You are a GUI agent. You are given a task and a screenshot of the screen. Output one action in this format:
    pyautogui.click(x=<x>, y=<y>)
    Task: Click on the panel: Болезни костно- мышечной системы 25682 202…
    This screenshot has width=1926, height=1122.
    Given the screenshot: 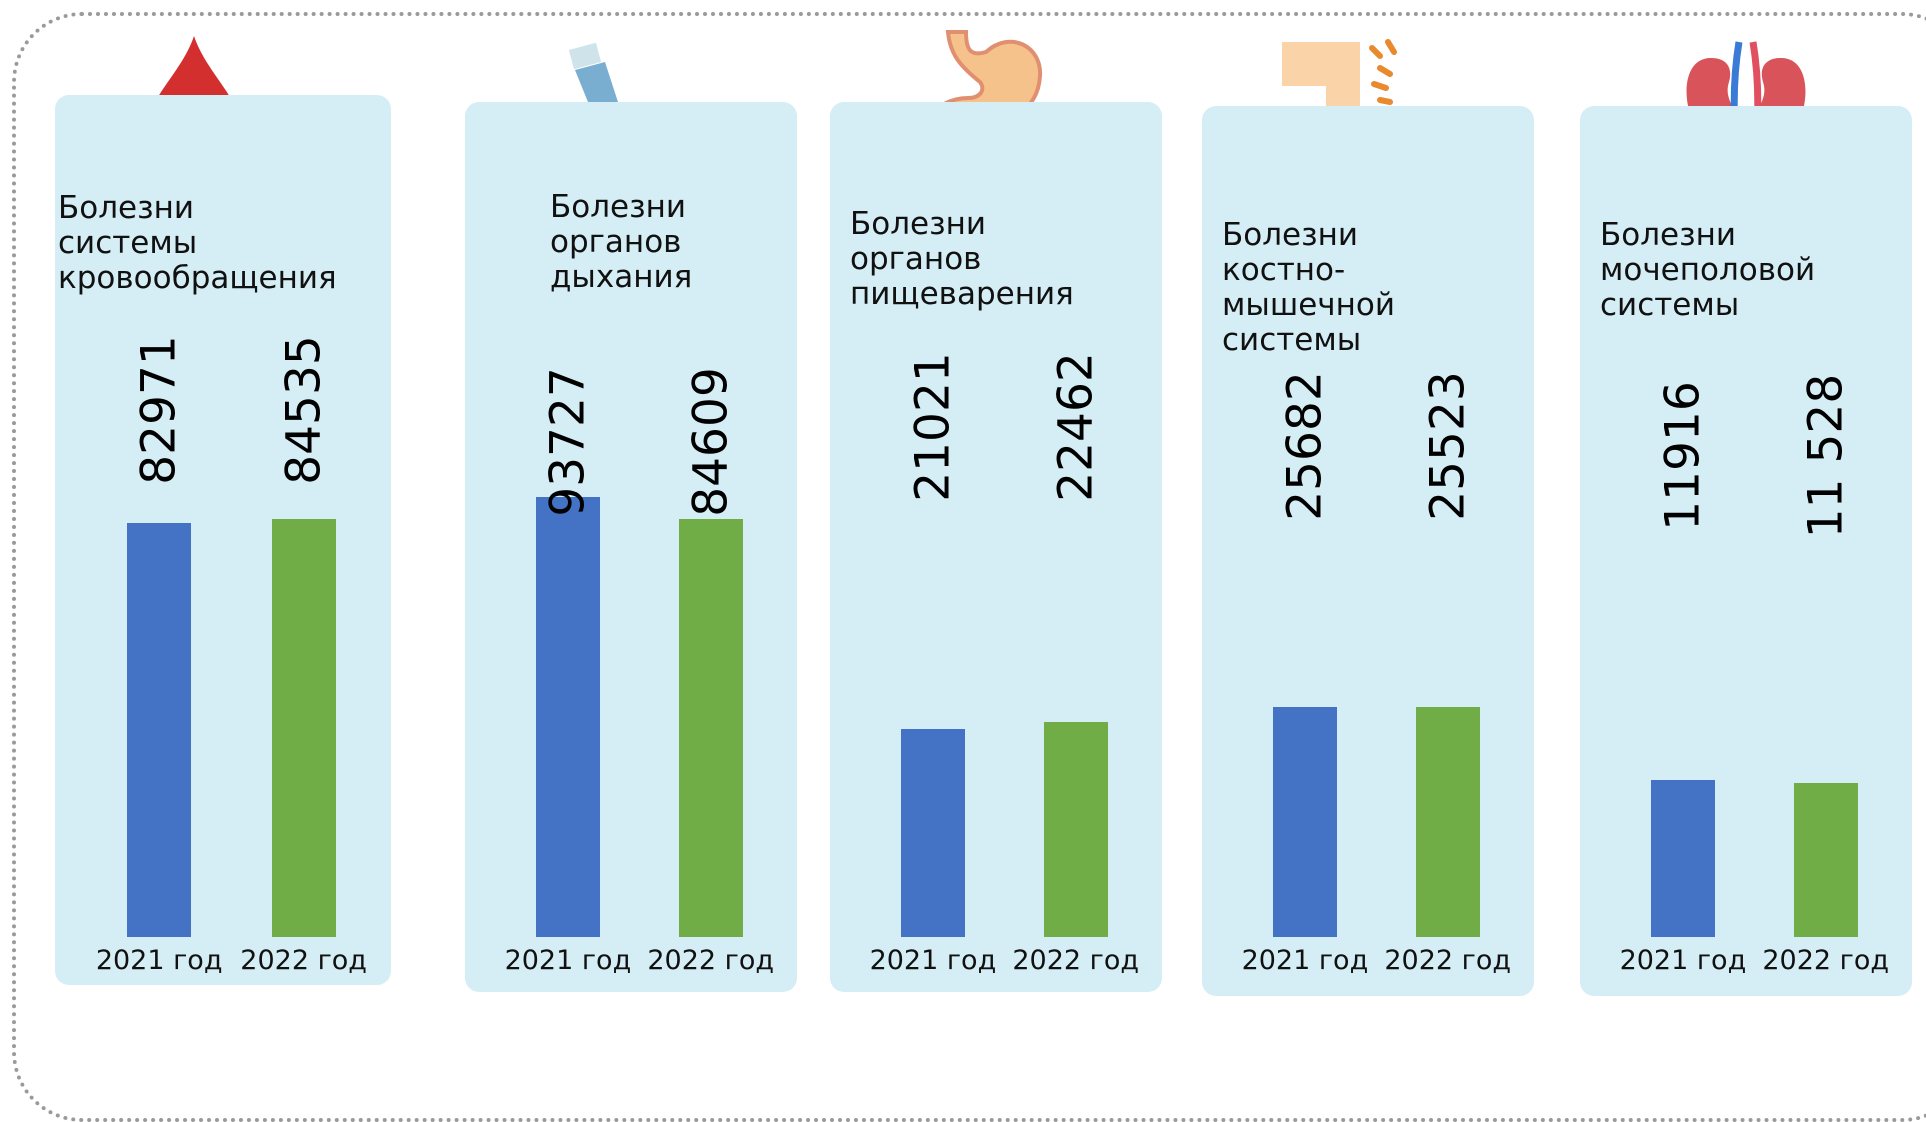 What is the action you would take?
    pyautogui.click(x=1368, y=551)
    